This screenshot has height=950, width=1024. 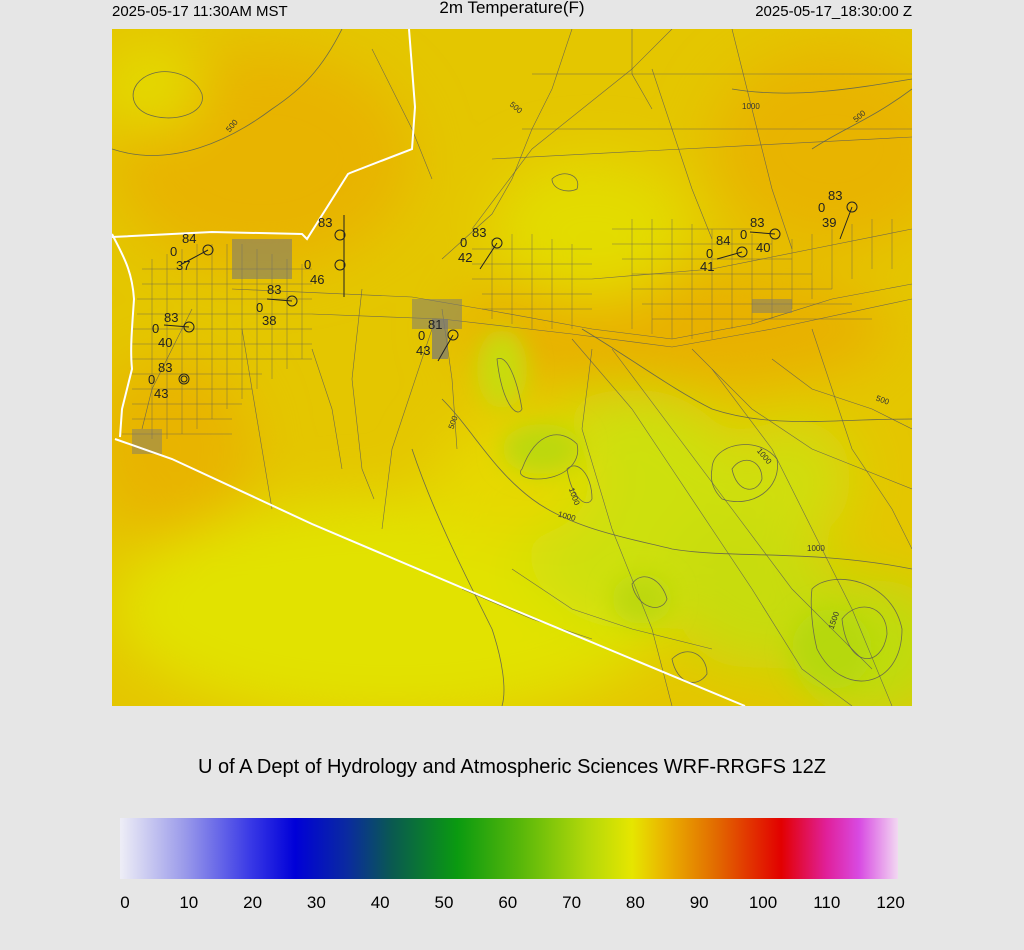 What do you see at coordinates (838, 214) in the screenshot?
I see `station: 83 0 39` at bounding box center [838, 214].